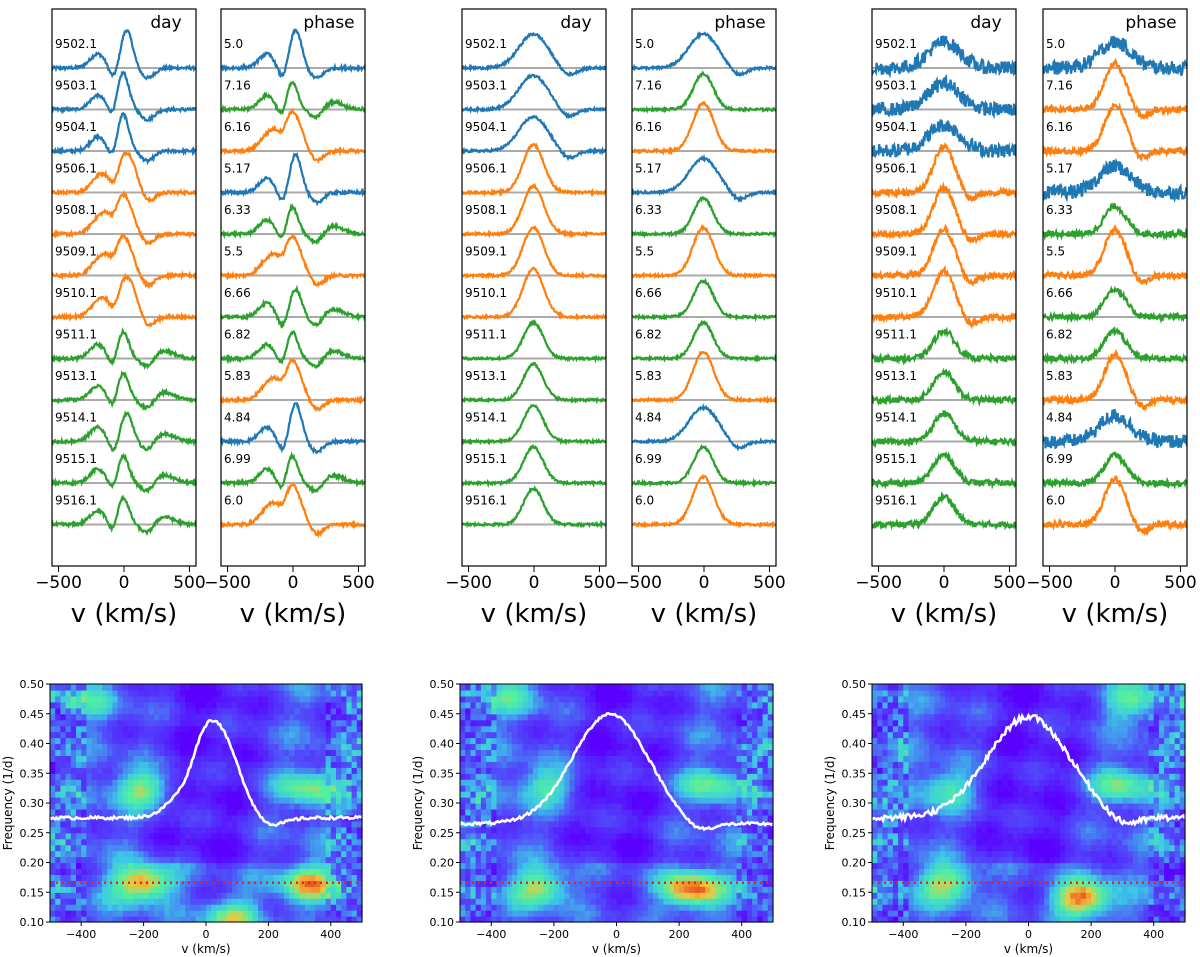 This screenshot has width=1200, height=957. I want to click on row-label: 9514.1, so click(896, 418).